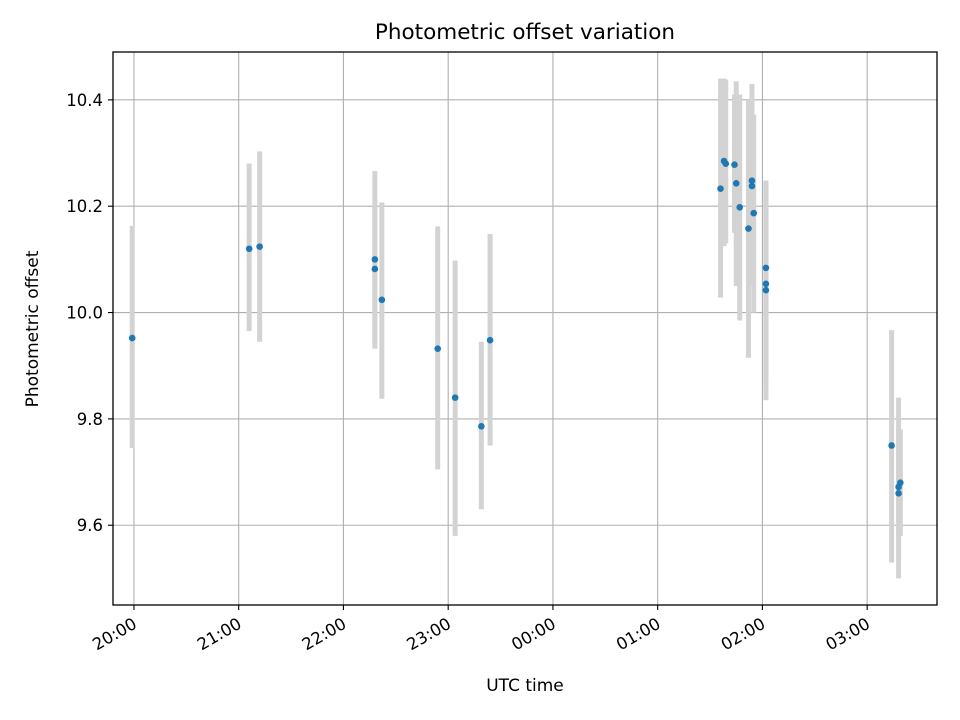  What do you see at coordinates (90, 525) in the screenshot?
I see `y-tick-label: 9.6` at bounding box center [90, 525].